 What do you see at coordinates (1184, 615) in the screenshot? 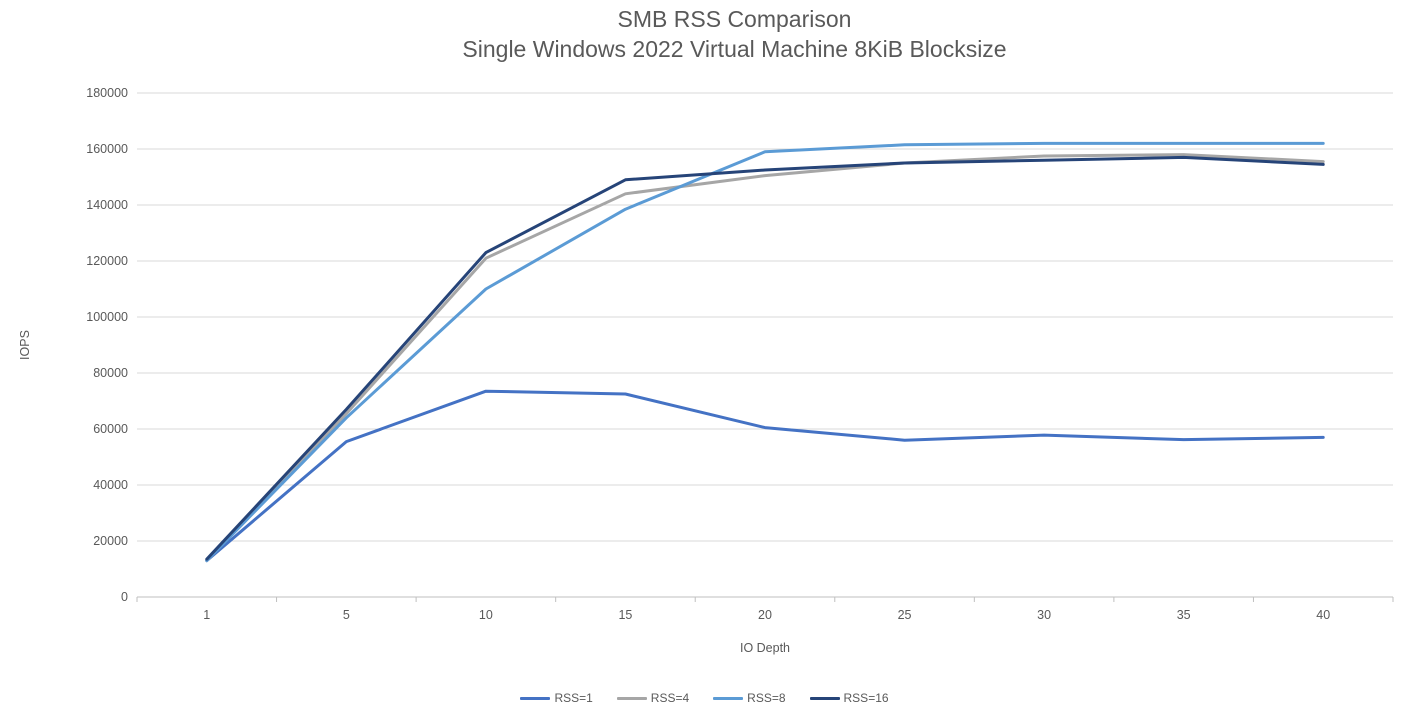
I see `x-tick-label: 35` at bounding box center [1184, 615].